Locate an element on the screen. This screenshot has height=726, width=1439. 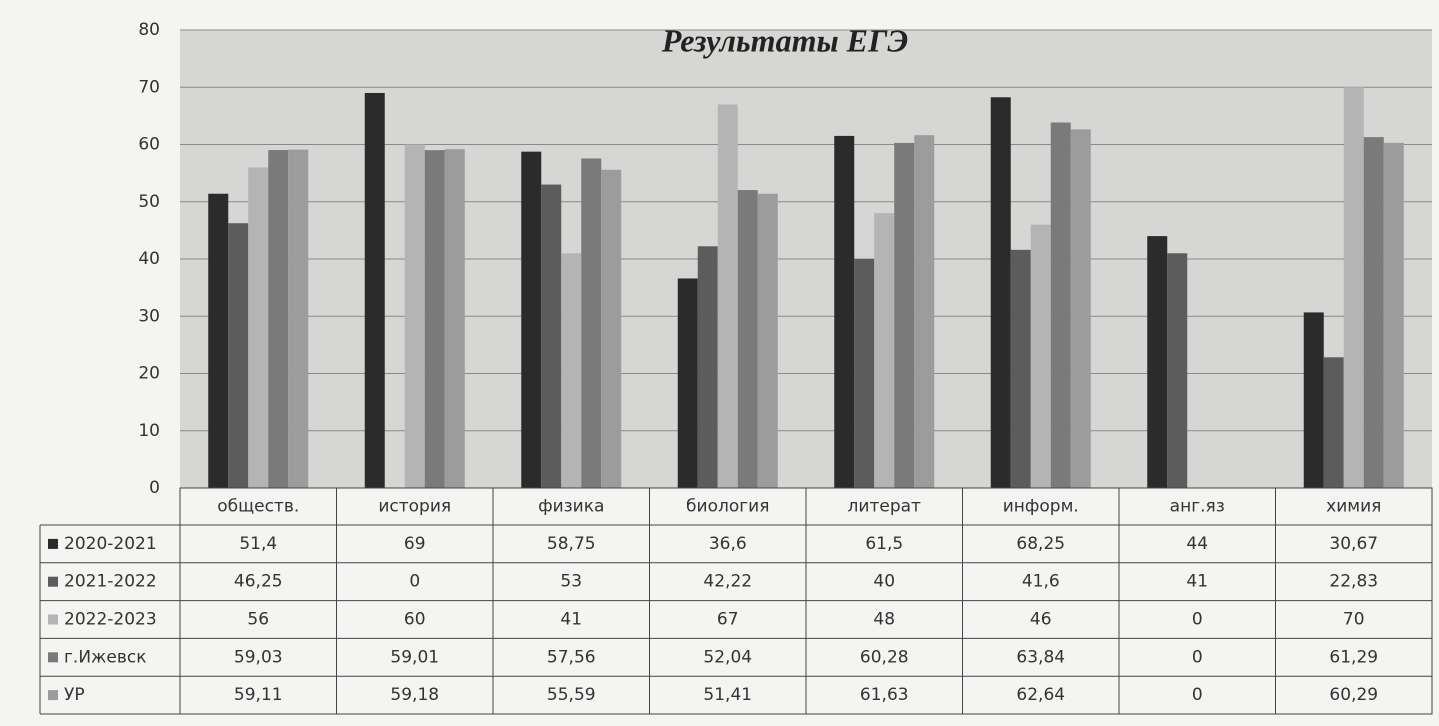
x-tick-label: история is located at coordinates (414, 507).